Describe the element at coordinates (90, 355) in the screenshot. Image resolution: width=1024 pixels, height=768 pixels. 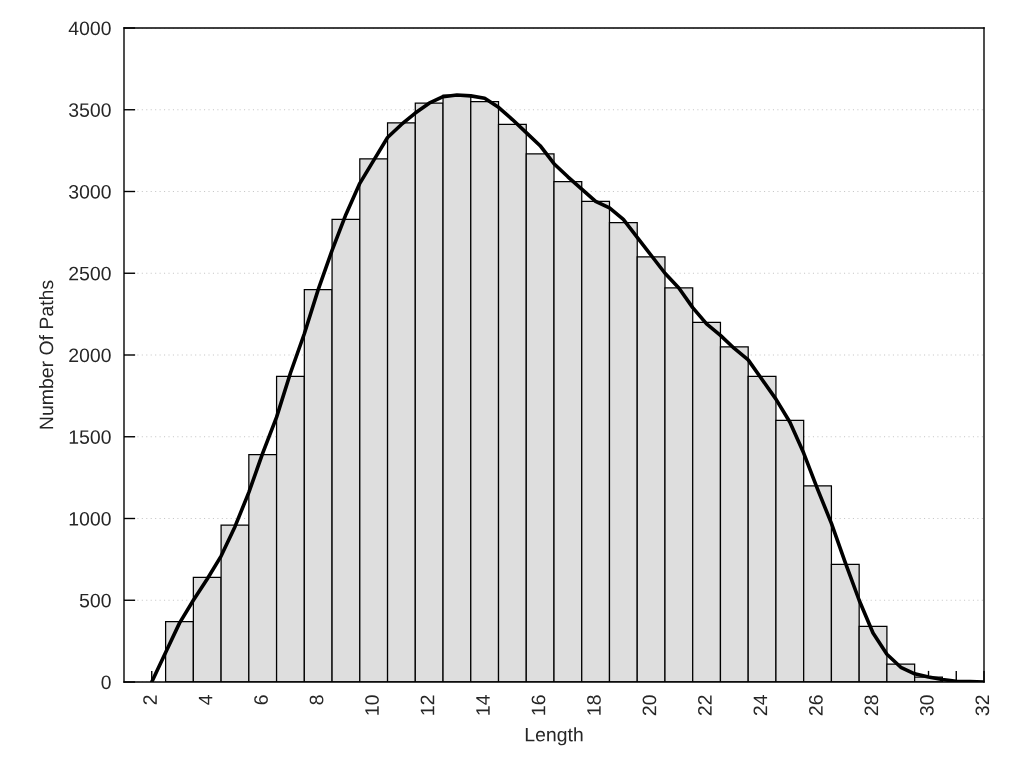
I see `y-tick-label: 2000` at that location.